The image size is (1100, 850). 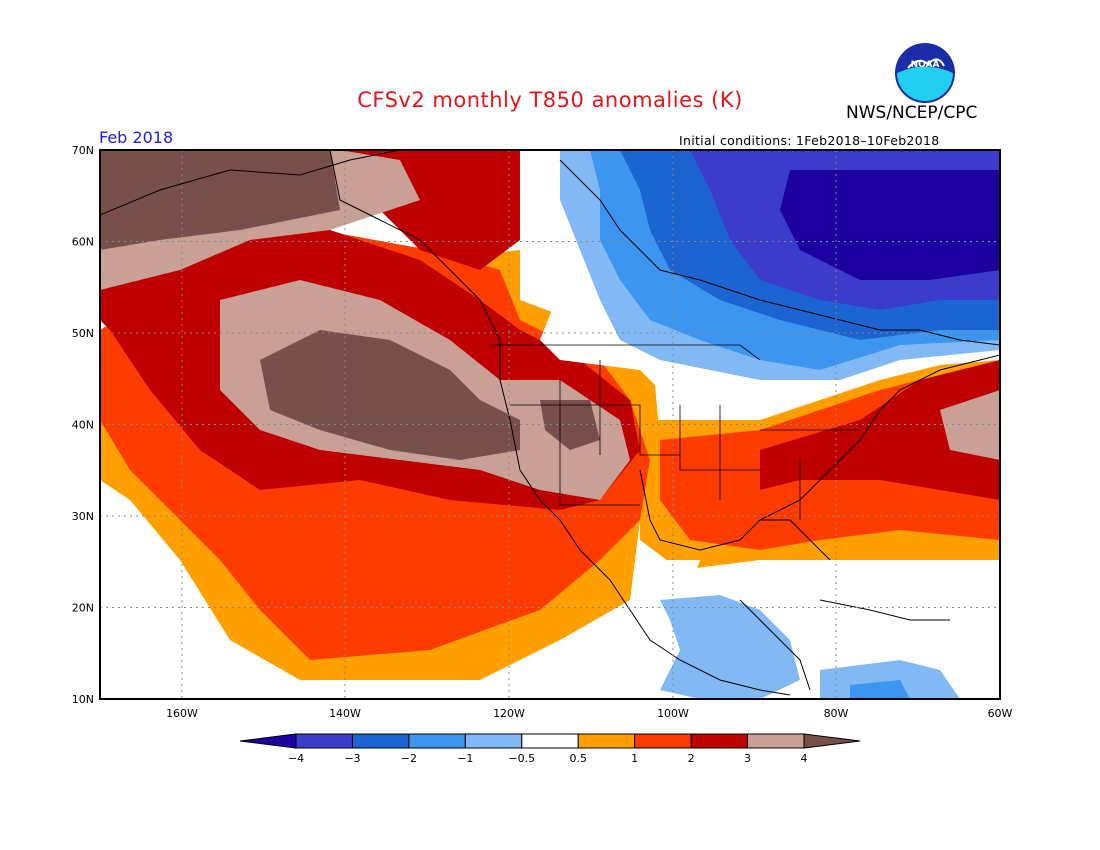 What do you see at coordinates (83, 699) in the screenshot?
I see `lat-label: 10N` at bounding box center [83, 699].